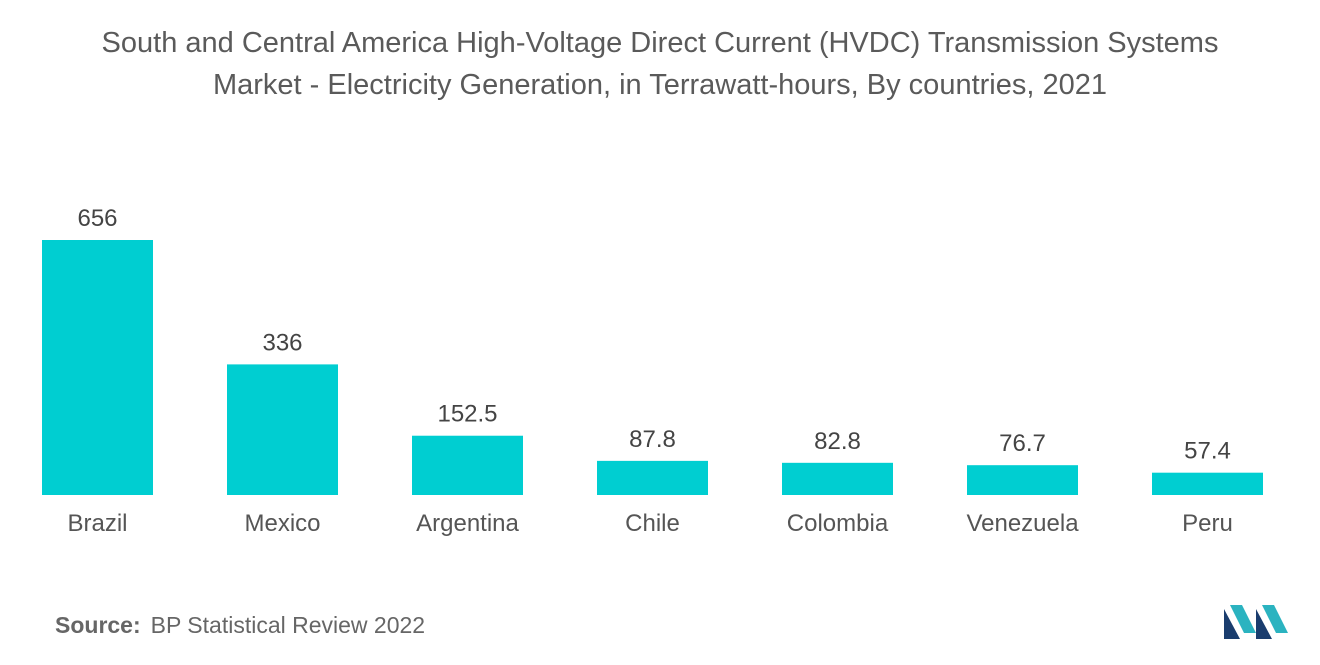 The width and height of the screenshot is (1320, 665). I want to click on bar-argentina, so click(467, 465).